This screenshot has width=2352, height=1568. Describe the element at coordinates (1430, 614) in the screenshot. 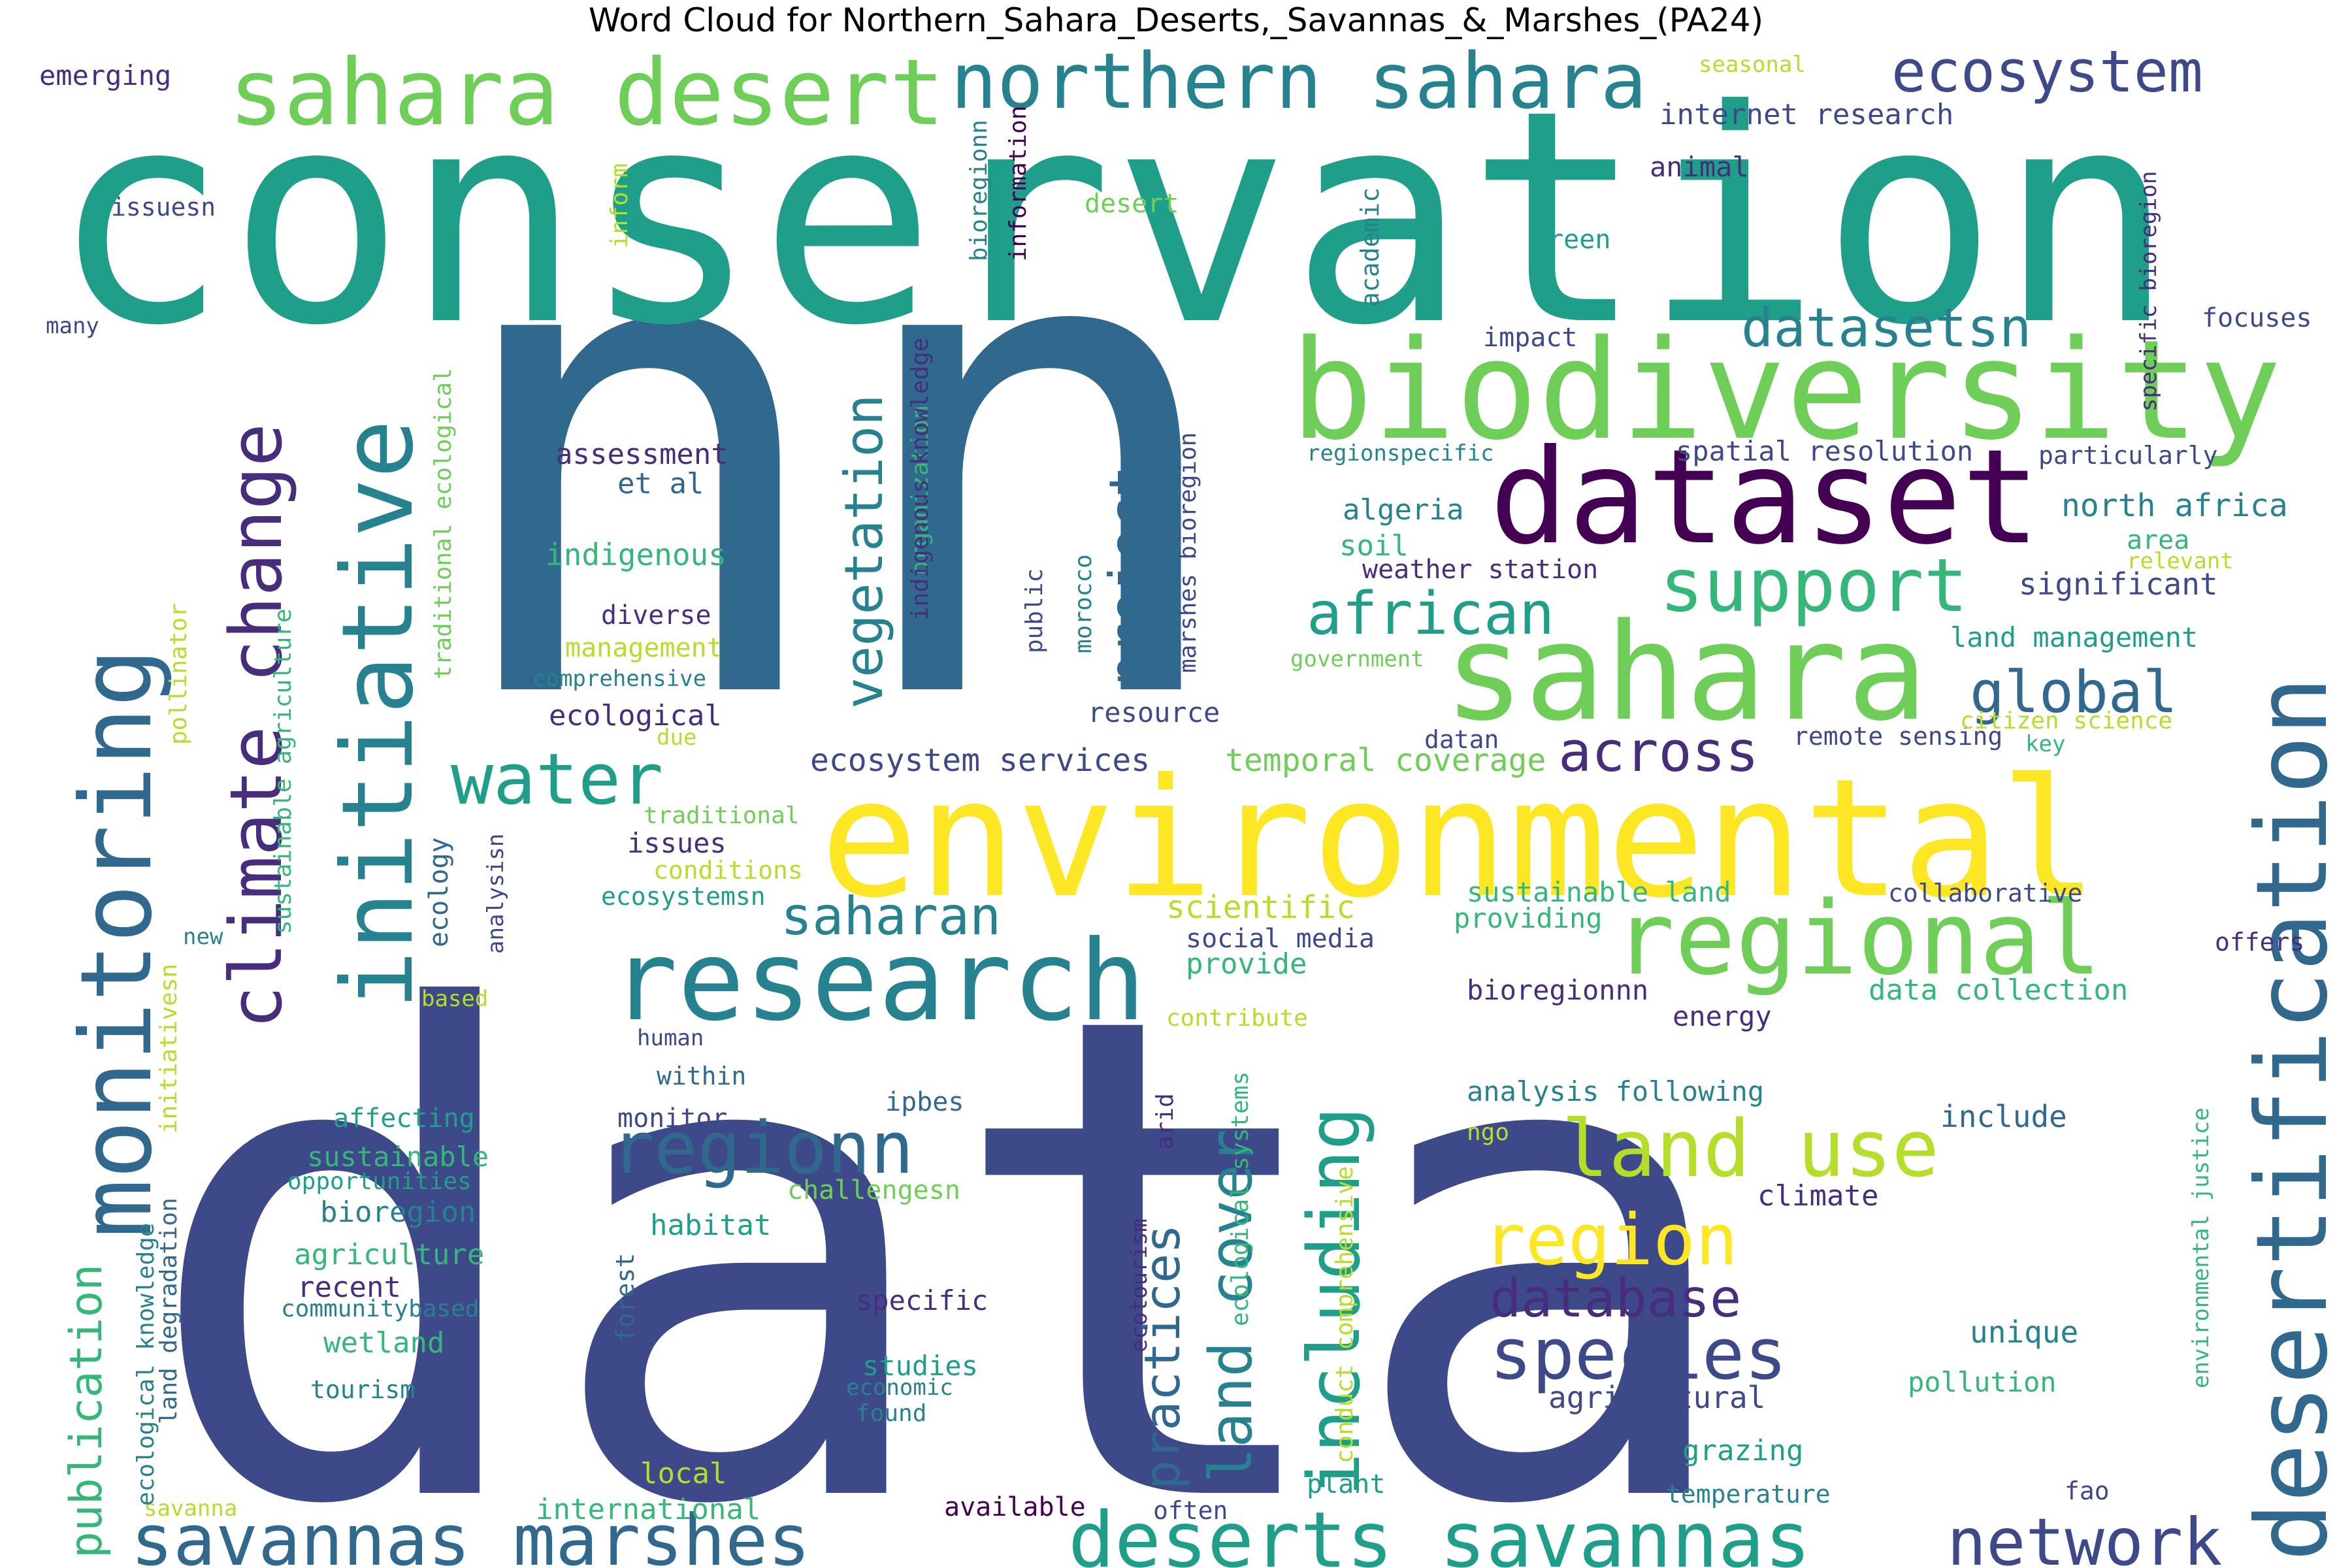

I see `word-african: african` at that location.